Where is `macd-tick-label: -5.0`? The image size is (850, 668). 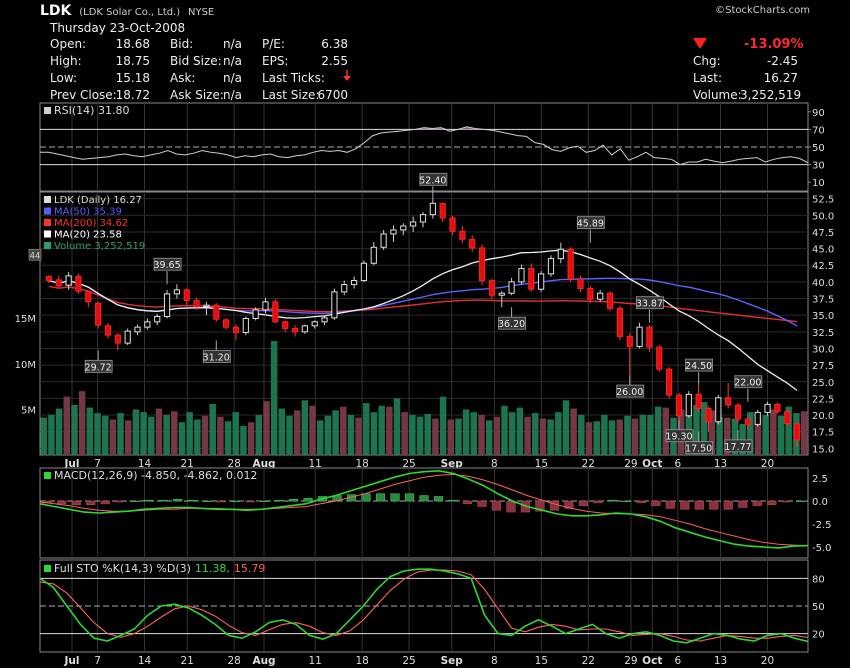
macd-tick-label: -5.0 is located at coordinates (822, 548).